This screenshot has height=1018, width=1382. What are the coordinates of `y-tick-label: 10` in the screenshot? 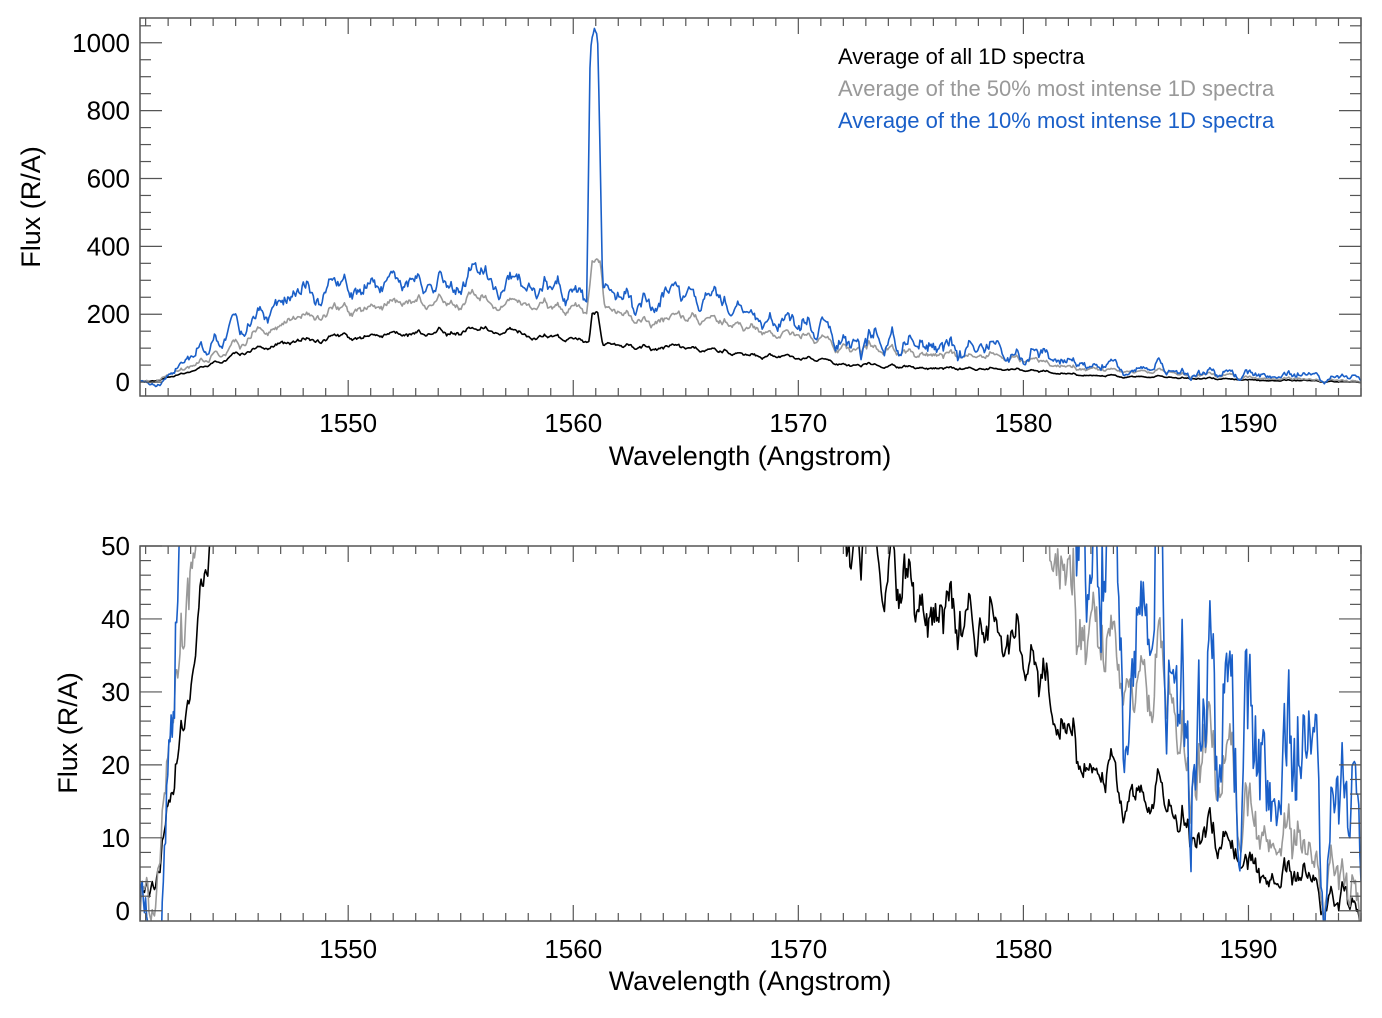 It's located at (115, 838).